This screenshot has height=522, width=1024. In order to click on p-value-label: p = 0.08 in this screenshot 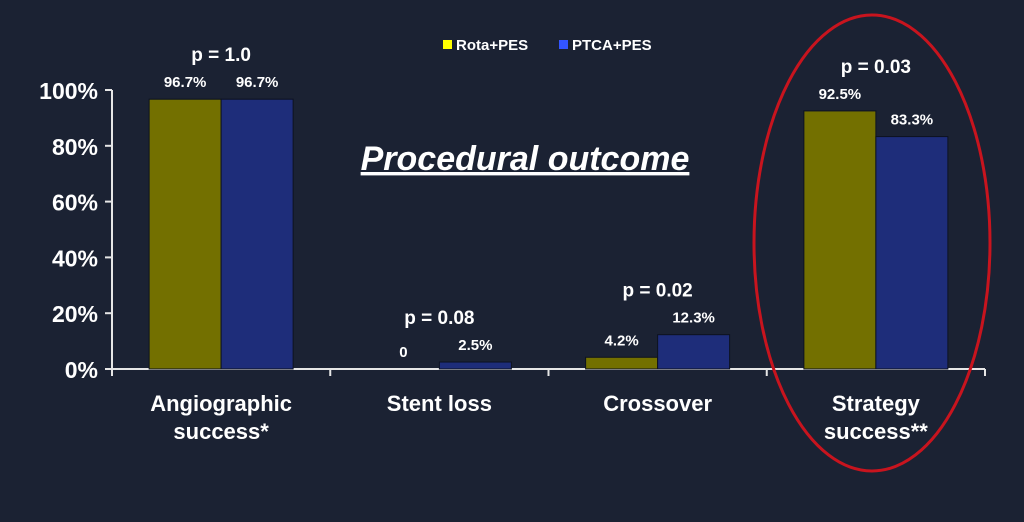, I will do `click(439, 318)`.